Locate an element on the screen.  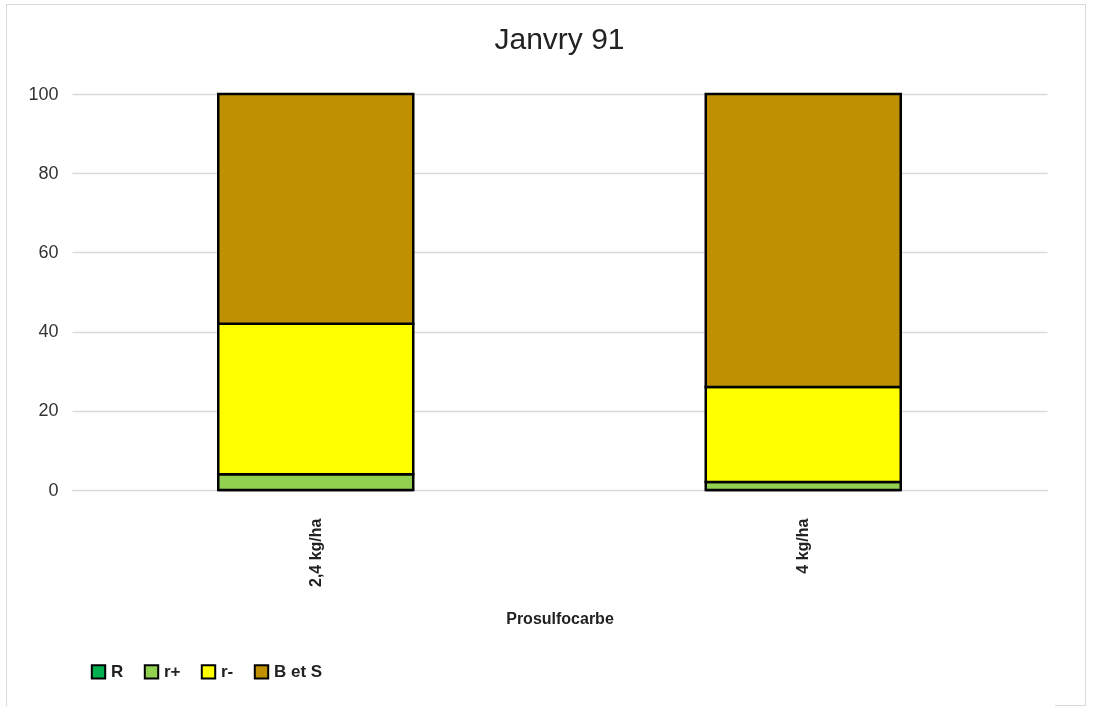
y-tick-label: 100 is located at coordinates (43, 93).